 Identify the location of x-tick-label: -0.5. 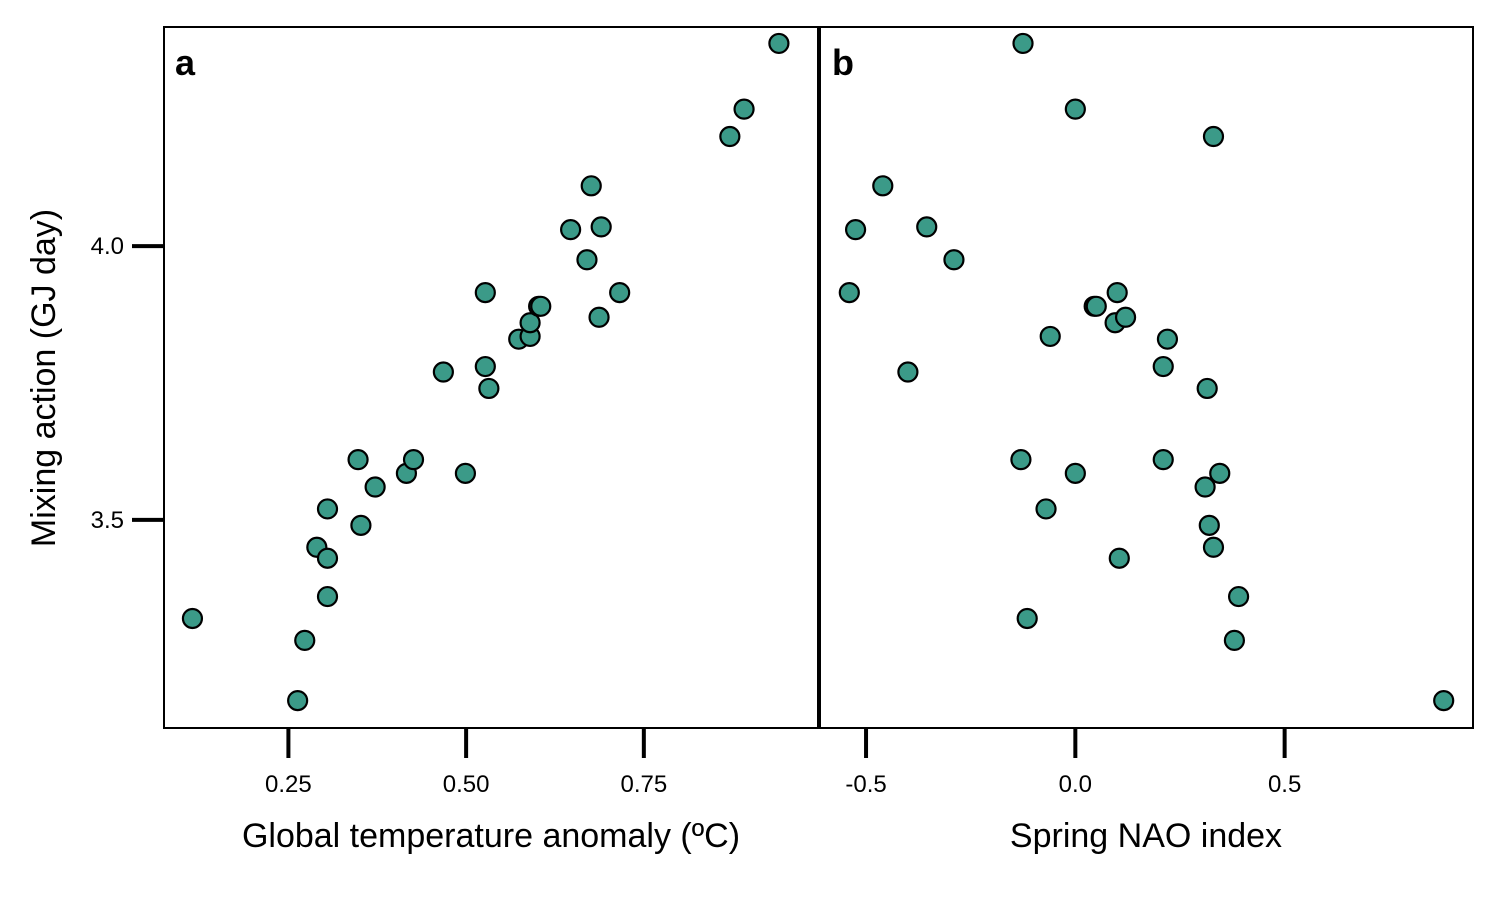
(865, 784).